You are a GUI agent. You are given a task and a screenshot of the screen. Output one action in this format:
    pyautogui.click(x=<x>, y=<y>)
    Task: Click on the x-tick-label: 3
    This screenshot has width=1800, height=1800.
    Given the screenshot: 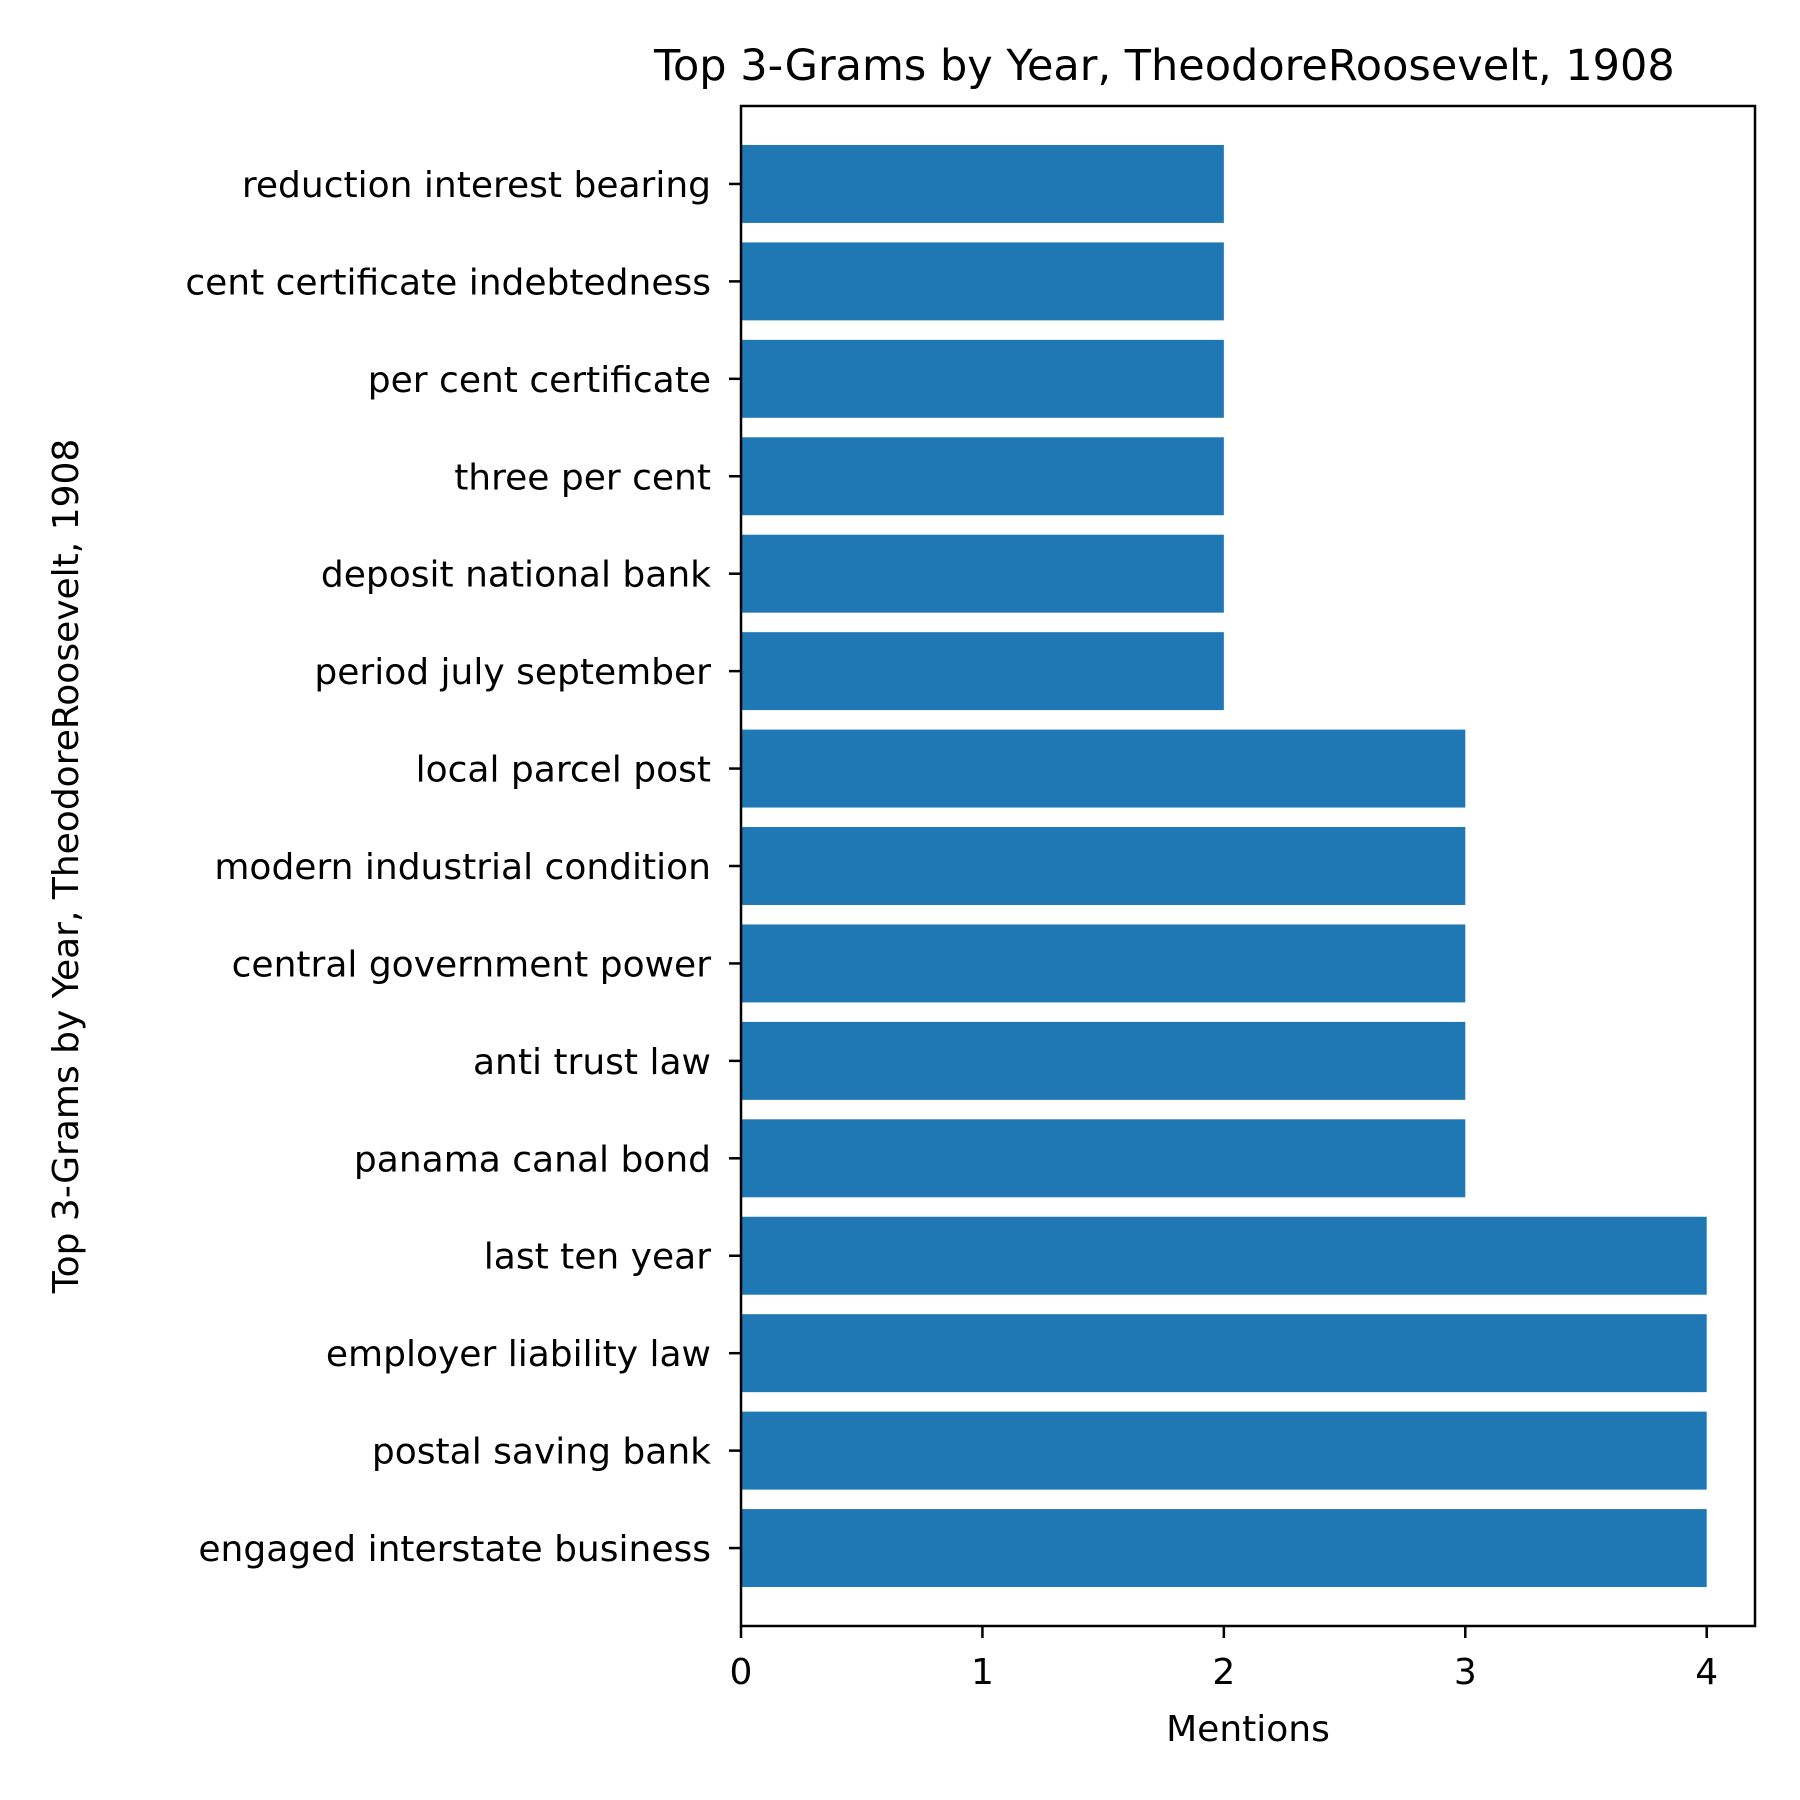 What is the action you would take?
    pyautogui.click(x=1465, y=1672)
    